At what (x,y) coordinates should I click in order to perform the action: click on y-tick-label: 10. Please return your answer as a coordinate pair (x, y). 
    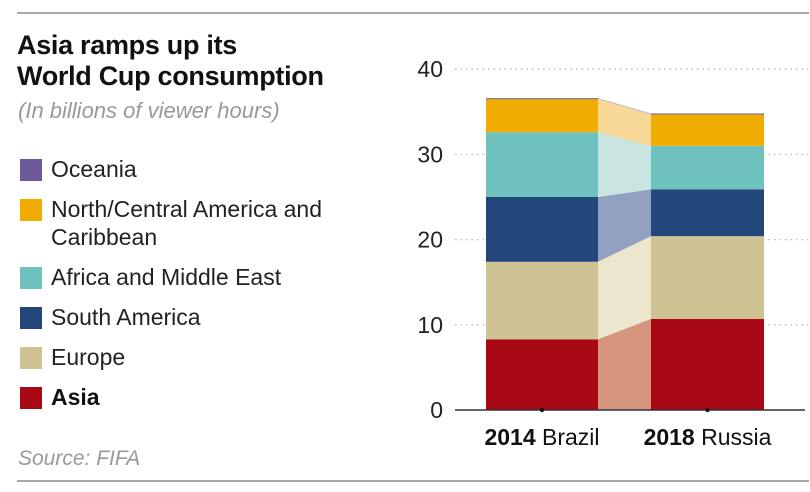
    Looking at the image, I should click on (430, 325).